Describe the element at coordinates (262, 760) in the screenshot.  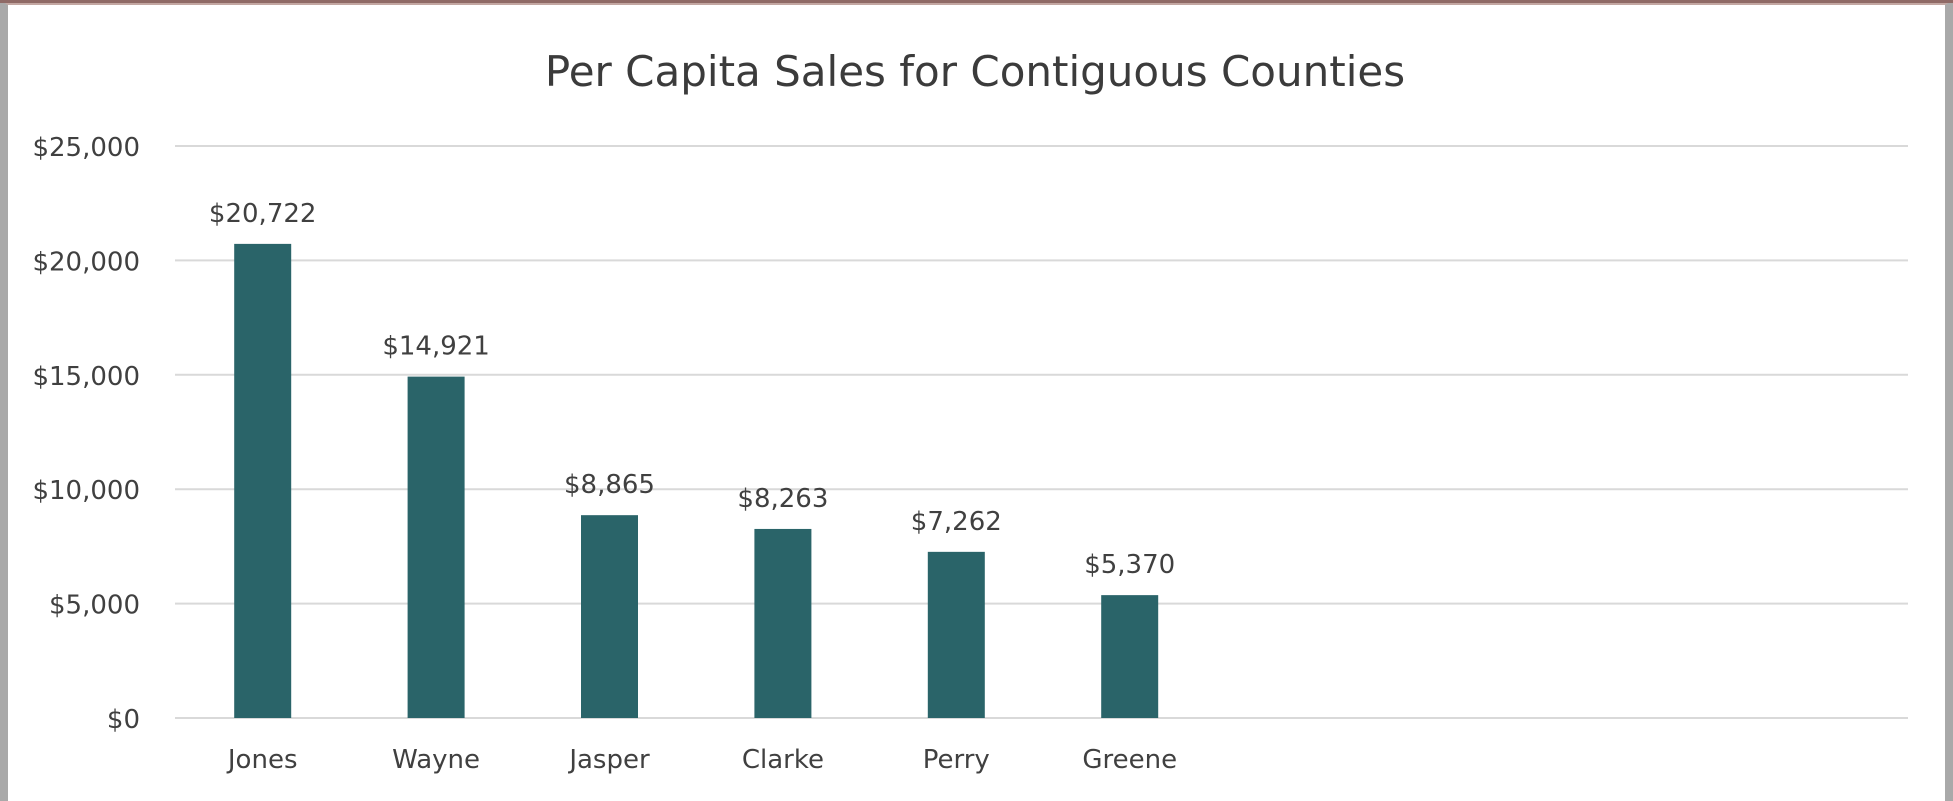
I see `x-tick-label: Jones` at that location.